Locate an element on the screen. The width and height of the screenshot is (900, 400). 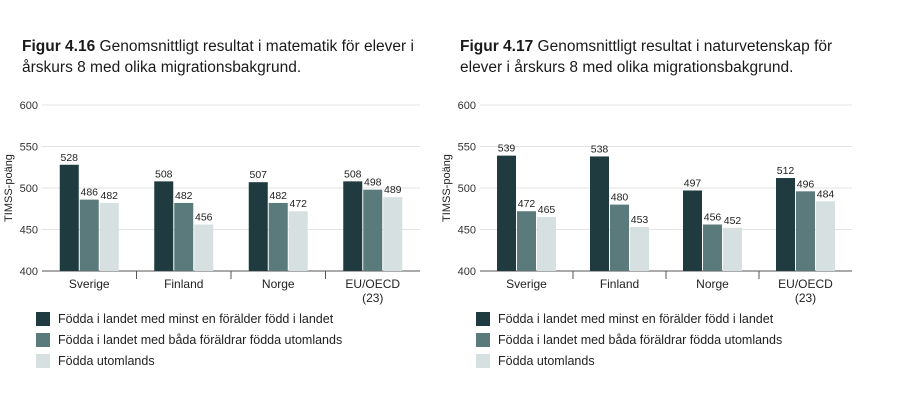
data-label: 480 is located at coordinates (620, 198).